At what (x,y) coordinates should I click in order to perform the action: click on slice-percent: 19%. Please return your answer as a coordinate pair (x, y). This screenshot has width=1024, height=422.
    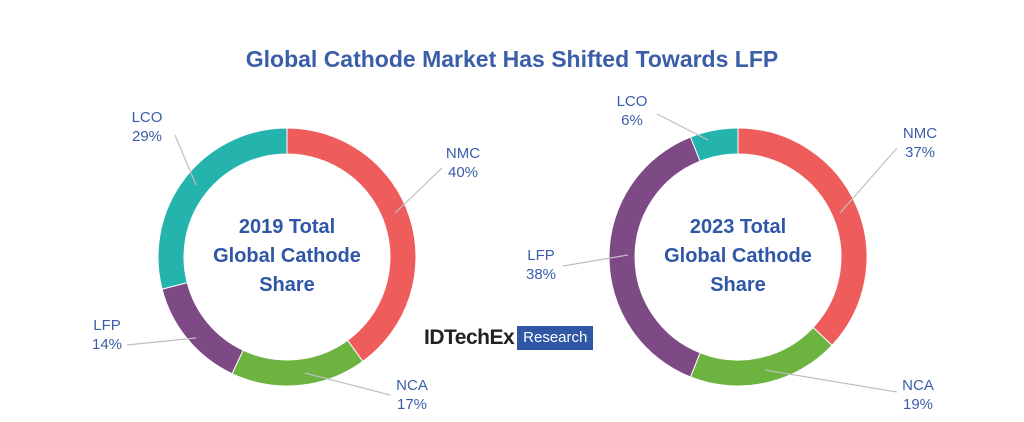
    Looking at the image, I should click on (918, 404).